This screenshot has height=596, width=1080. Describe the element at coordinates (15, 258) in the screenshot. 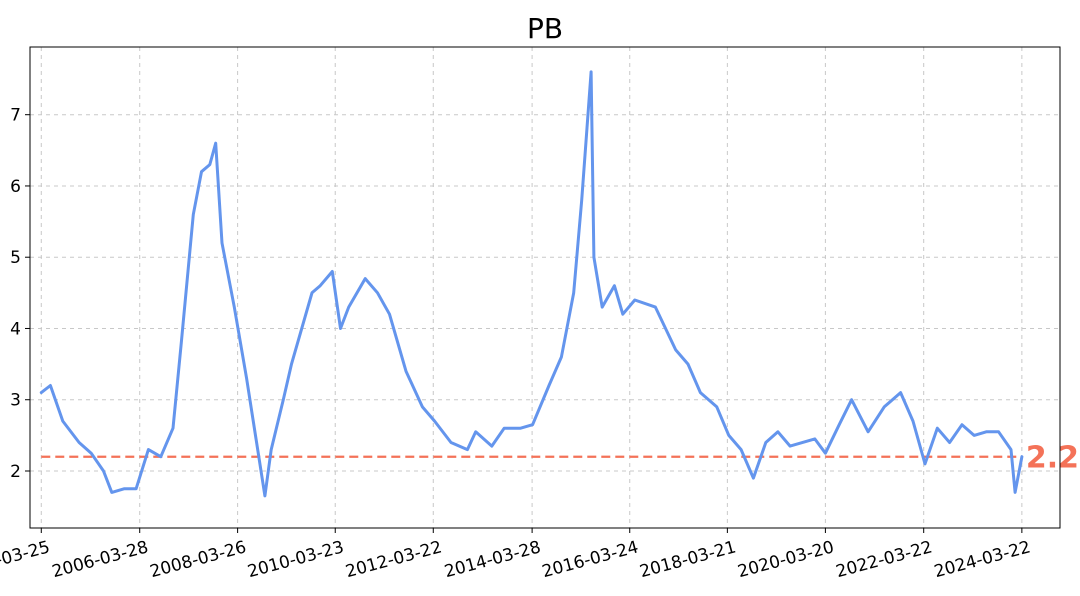

I see `y-tick-label: 5` at that location.